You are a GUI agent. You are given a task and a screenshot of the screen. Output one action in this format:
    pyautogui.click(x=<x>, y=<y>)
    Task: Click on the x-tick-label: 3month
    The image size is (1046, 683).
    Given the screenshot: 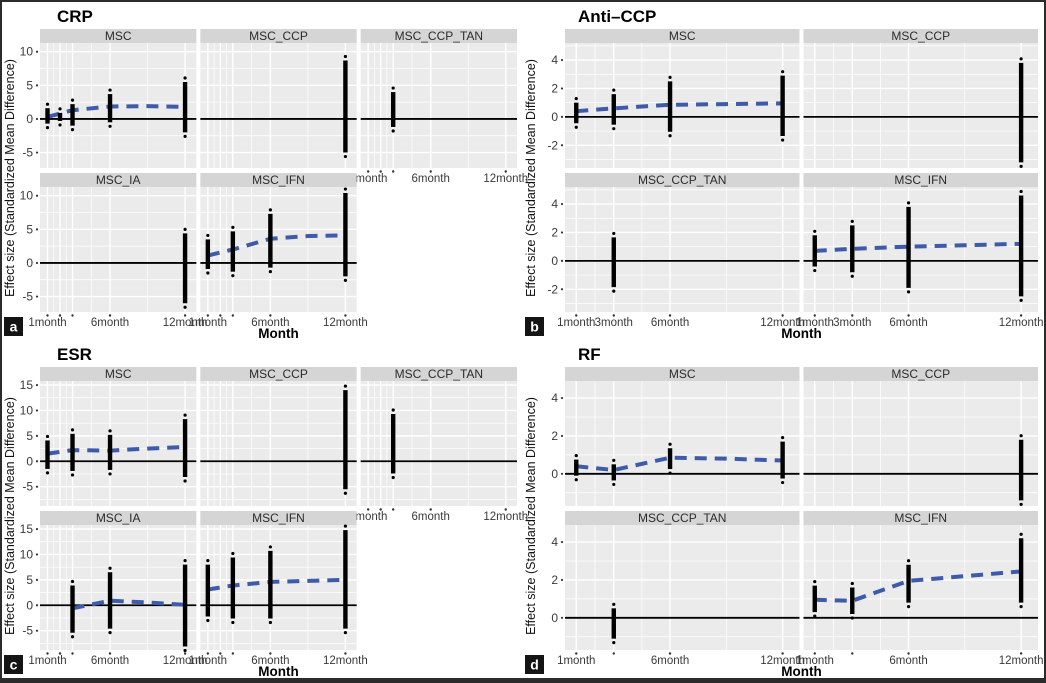 What is the action you would take?
    pyautogui.click(x=852, y=323)
    